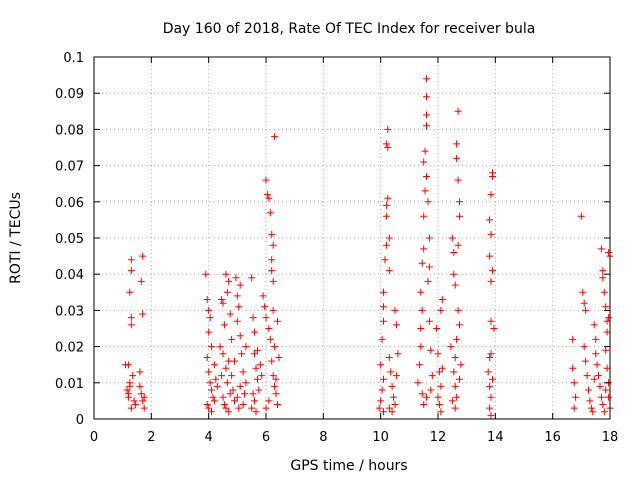 The height and width of the screenshot is (480, 640). I want to click on x-tick-label: 10, so click(380, 437).